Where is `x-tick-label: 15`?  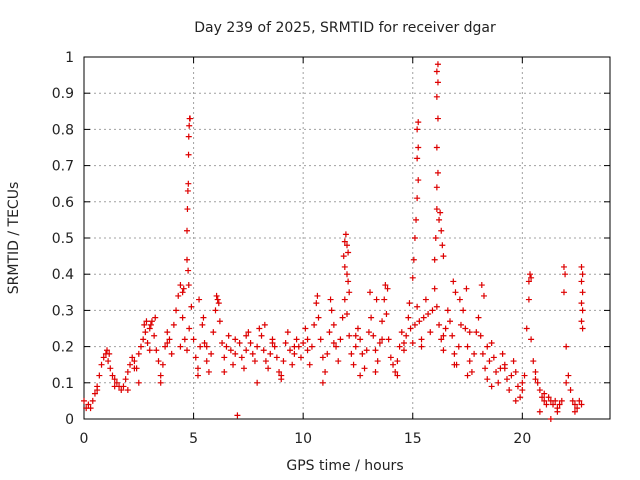
x-tick-label: 15 is located at coordinates (413, 439).